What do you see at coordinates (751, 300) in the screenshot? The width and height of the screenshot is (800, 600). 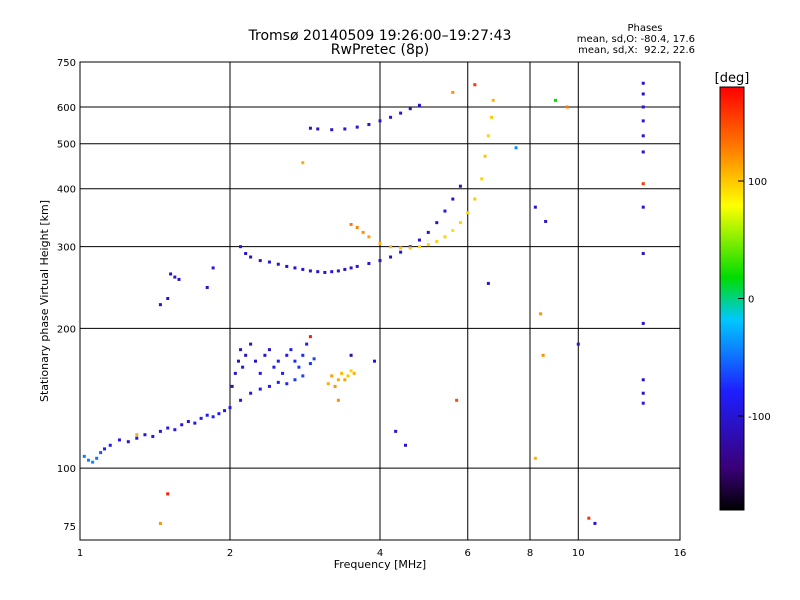 I see `colorbar-tick-label: 0` at bounding box center [751, 300].